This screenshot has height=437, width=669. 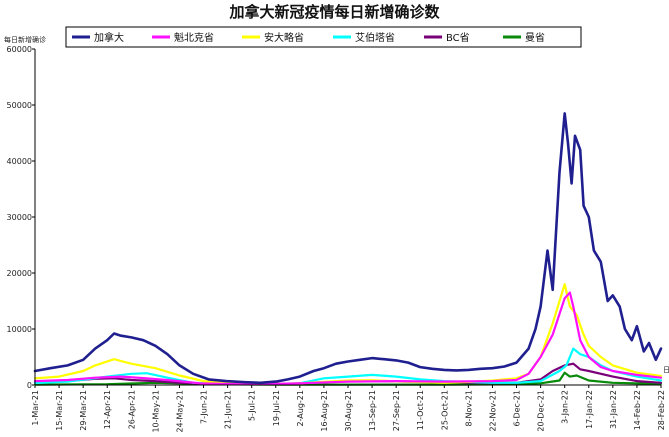 I want to click on x-tick-label: 31-Jan-22, so click(x=613, y=409).